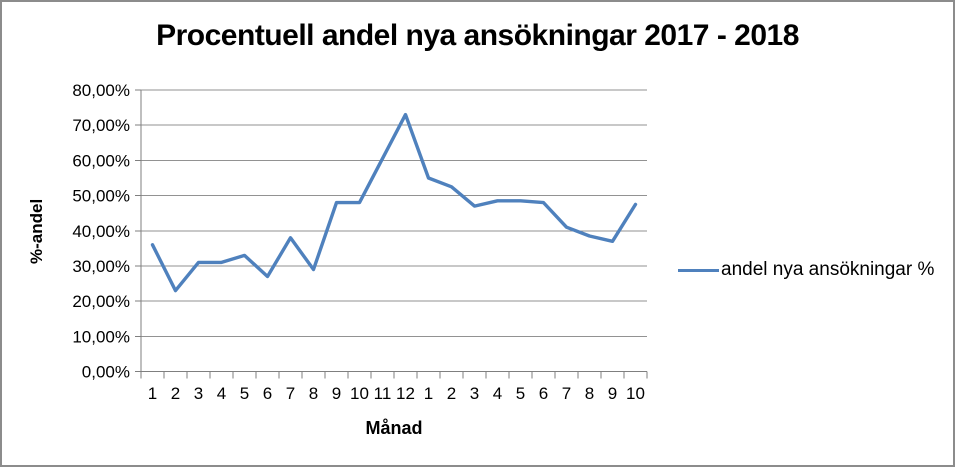 The height and width of the screenshot is (467, 955). What do you see at coordinates (828, 269) in the screenshot?
I see `legend-series-label: andel nya ansökningar %` at bounding box center [828, 269].